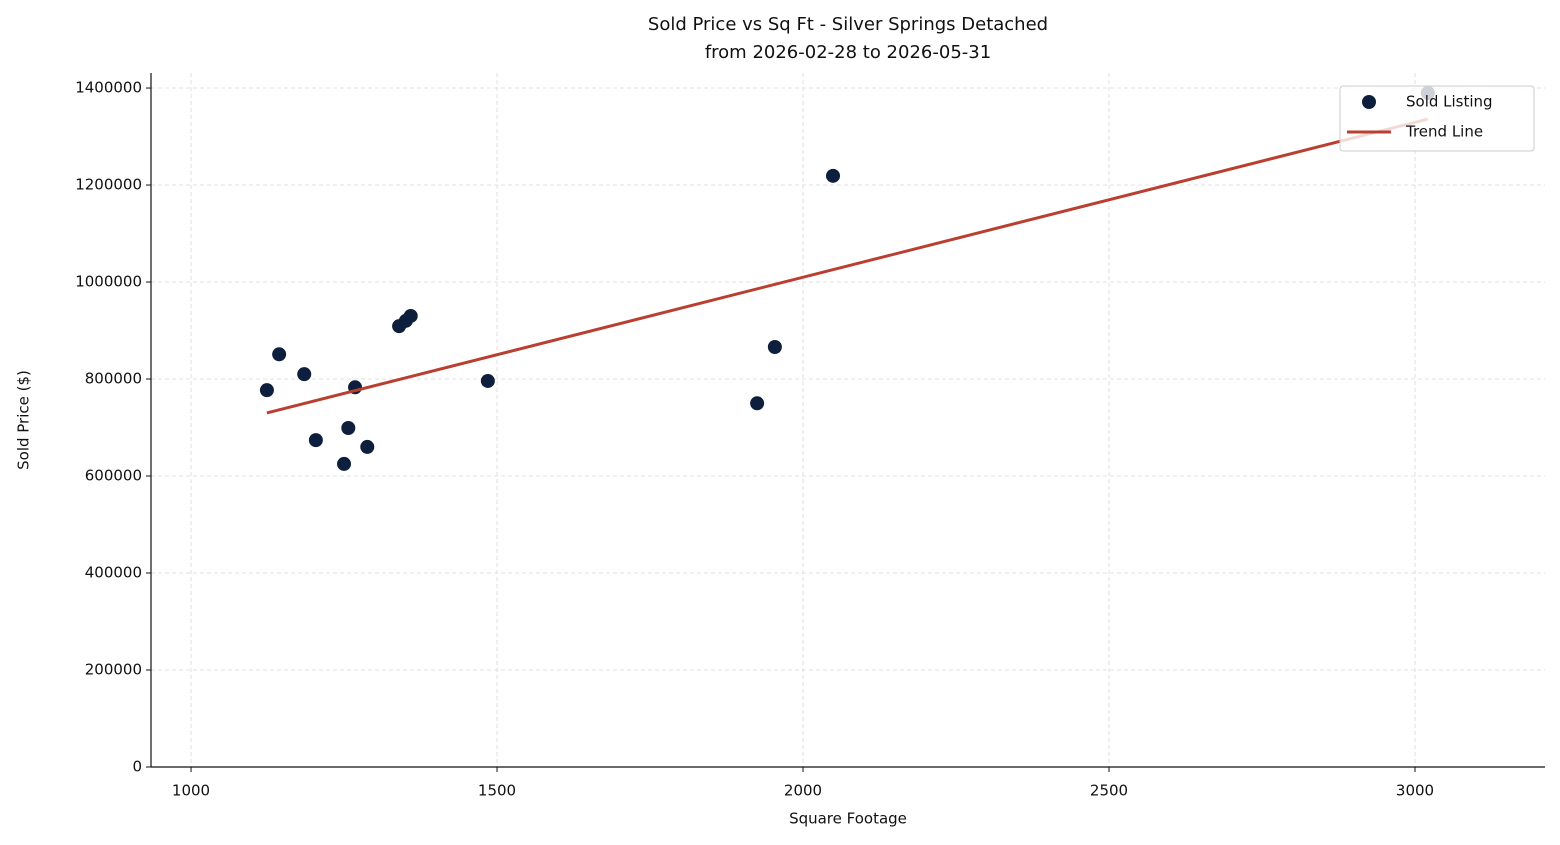 Image resolution: width=1560 pixels, height=845 pixels. What do you see at coordinates (1437, 118) in the screenshot?
I see `legend-box` at bounding box center [1437, 118].